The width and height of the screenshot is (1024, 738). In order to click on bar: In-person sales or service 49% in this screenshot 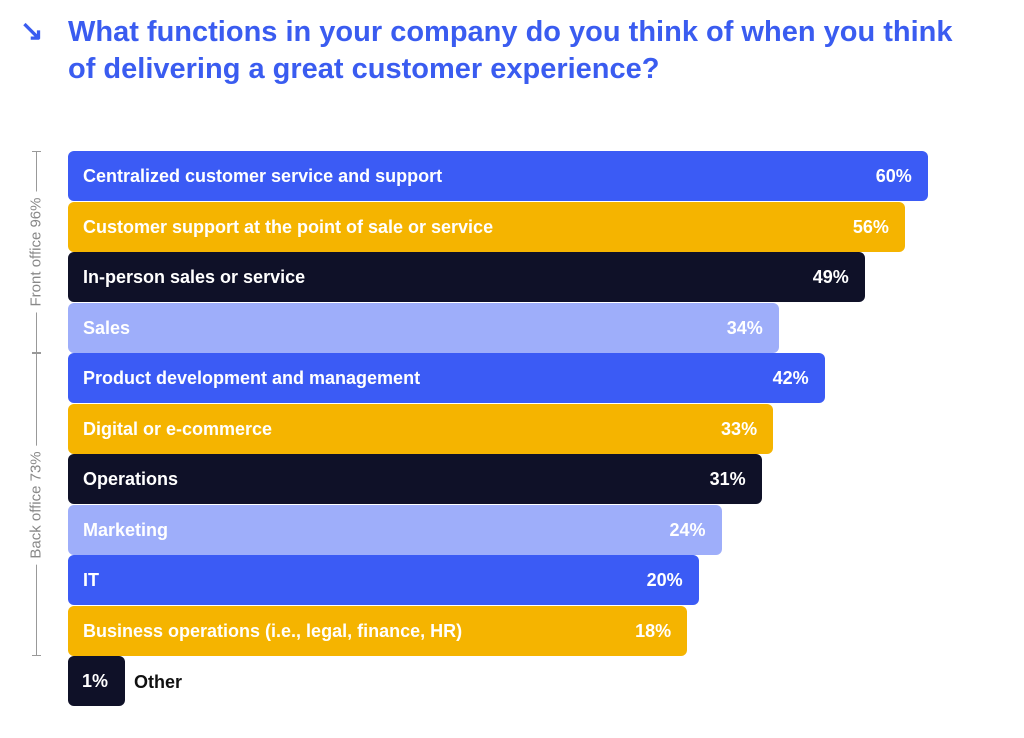, I will do `click(466, 277)`.